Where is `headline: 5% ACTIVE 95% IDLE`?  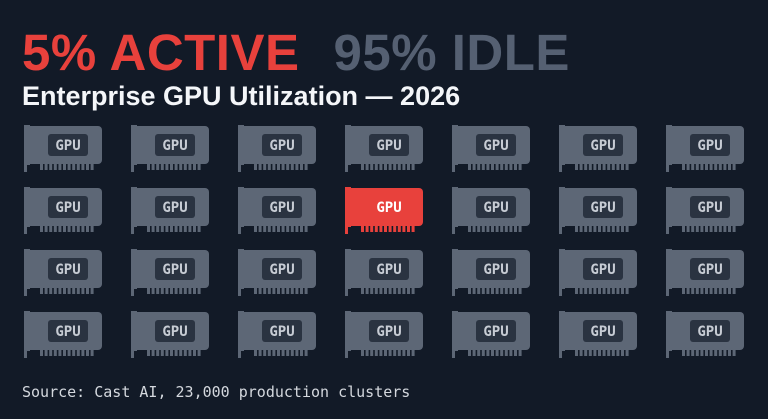 headline: 5% ACTIVE 95% IDLE is located at coordinates (296, 48).